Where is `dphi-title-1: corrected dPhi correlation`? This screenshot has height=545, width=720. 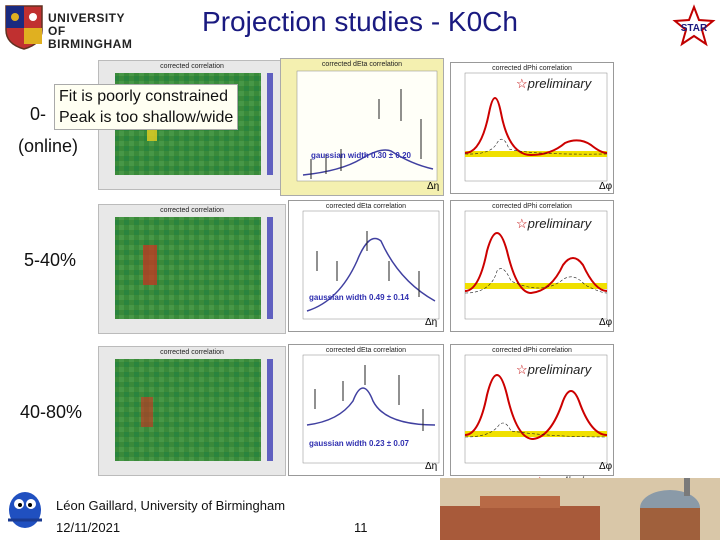
dphi-title-1: corrected dPhi correlation is located at coordinates (532, 68).